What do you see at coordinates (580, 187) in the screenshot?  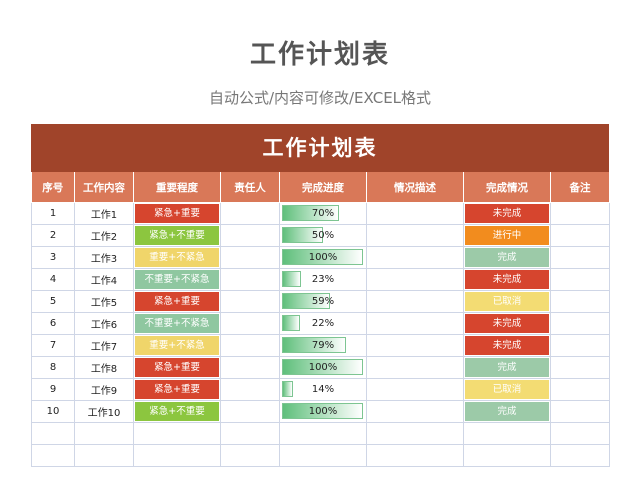 I see `col-header-note: 备注` at bounding box center [580, 187].